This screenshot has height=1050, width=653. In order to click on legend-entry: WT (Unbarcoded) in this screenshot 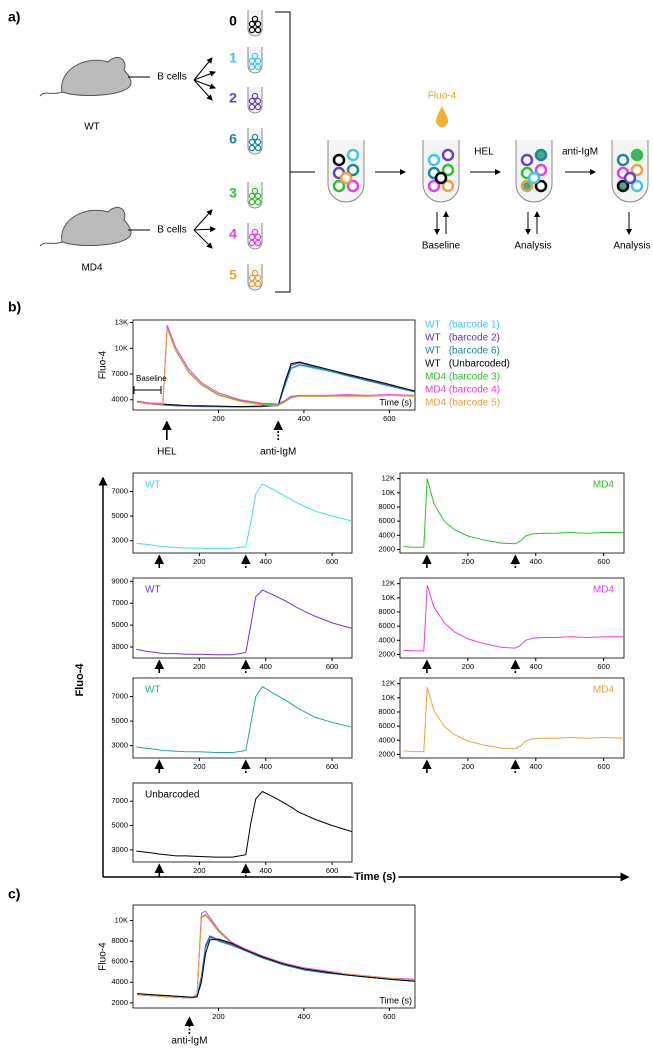, I will do `click(467, 364)`.